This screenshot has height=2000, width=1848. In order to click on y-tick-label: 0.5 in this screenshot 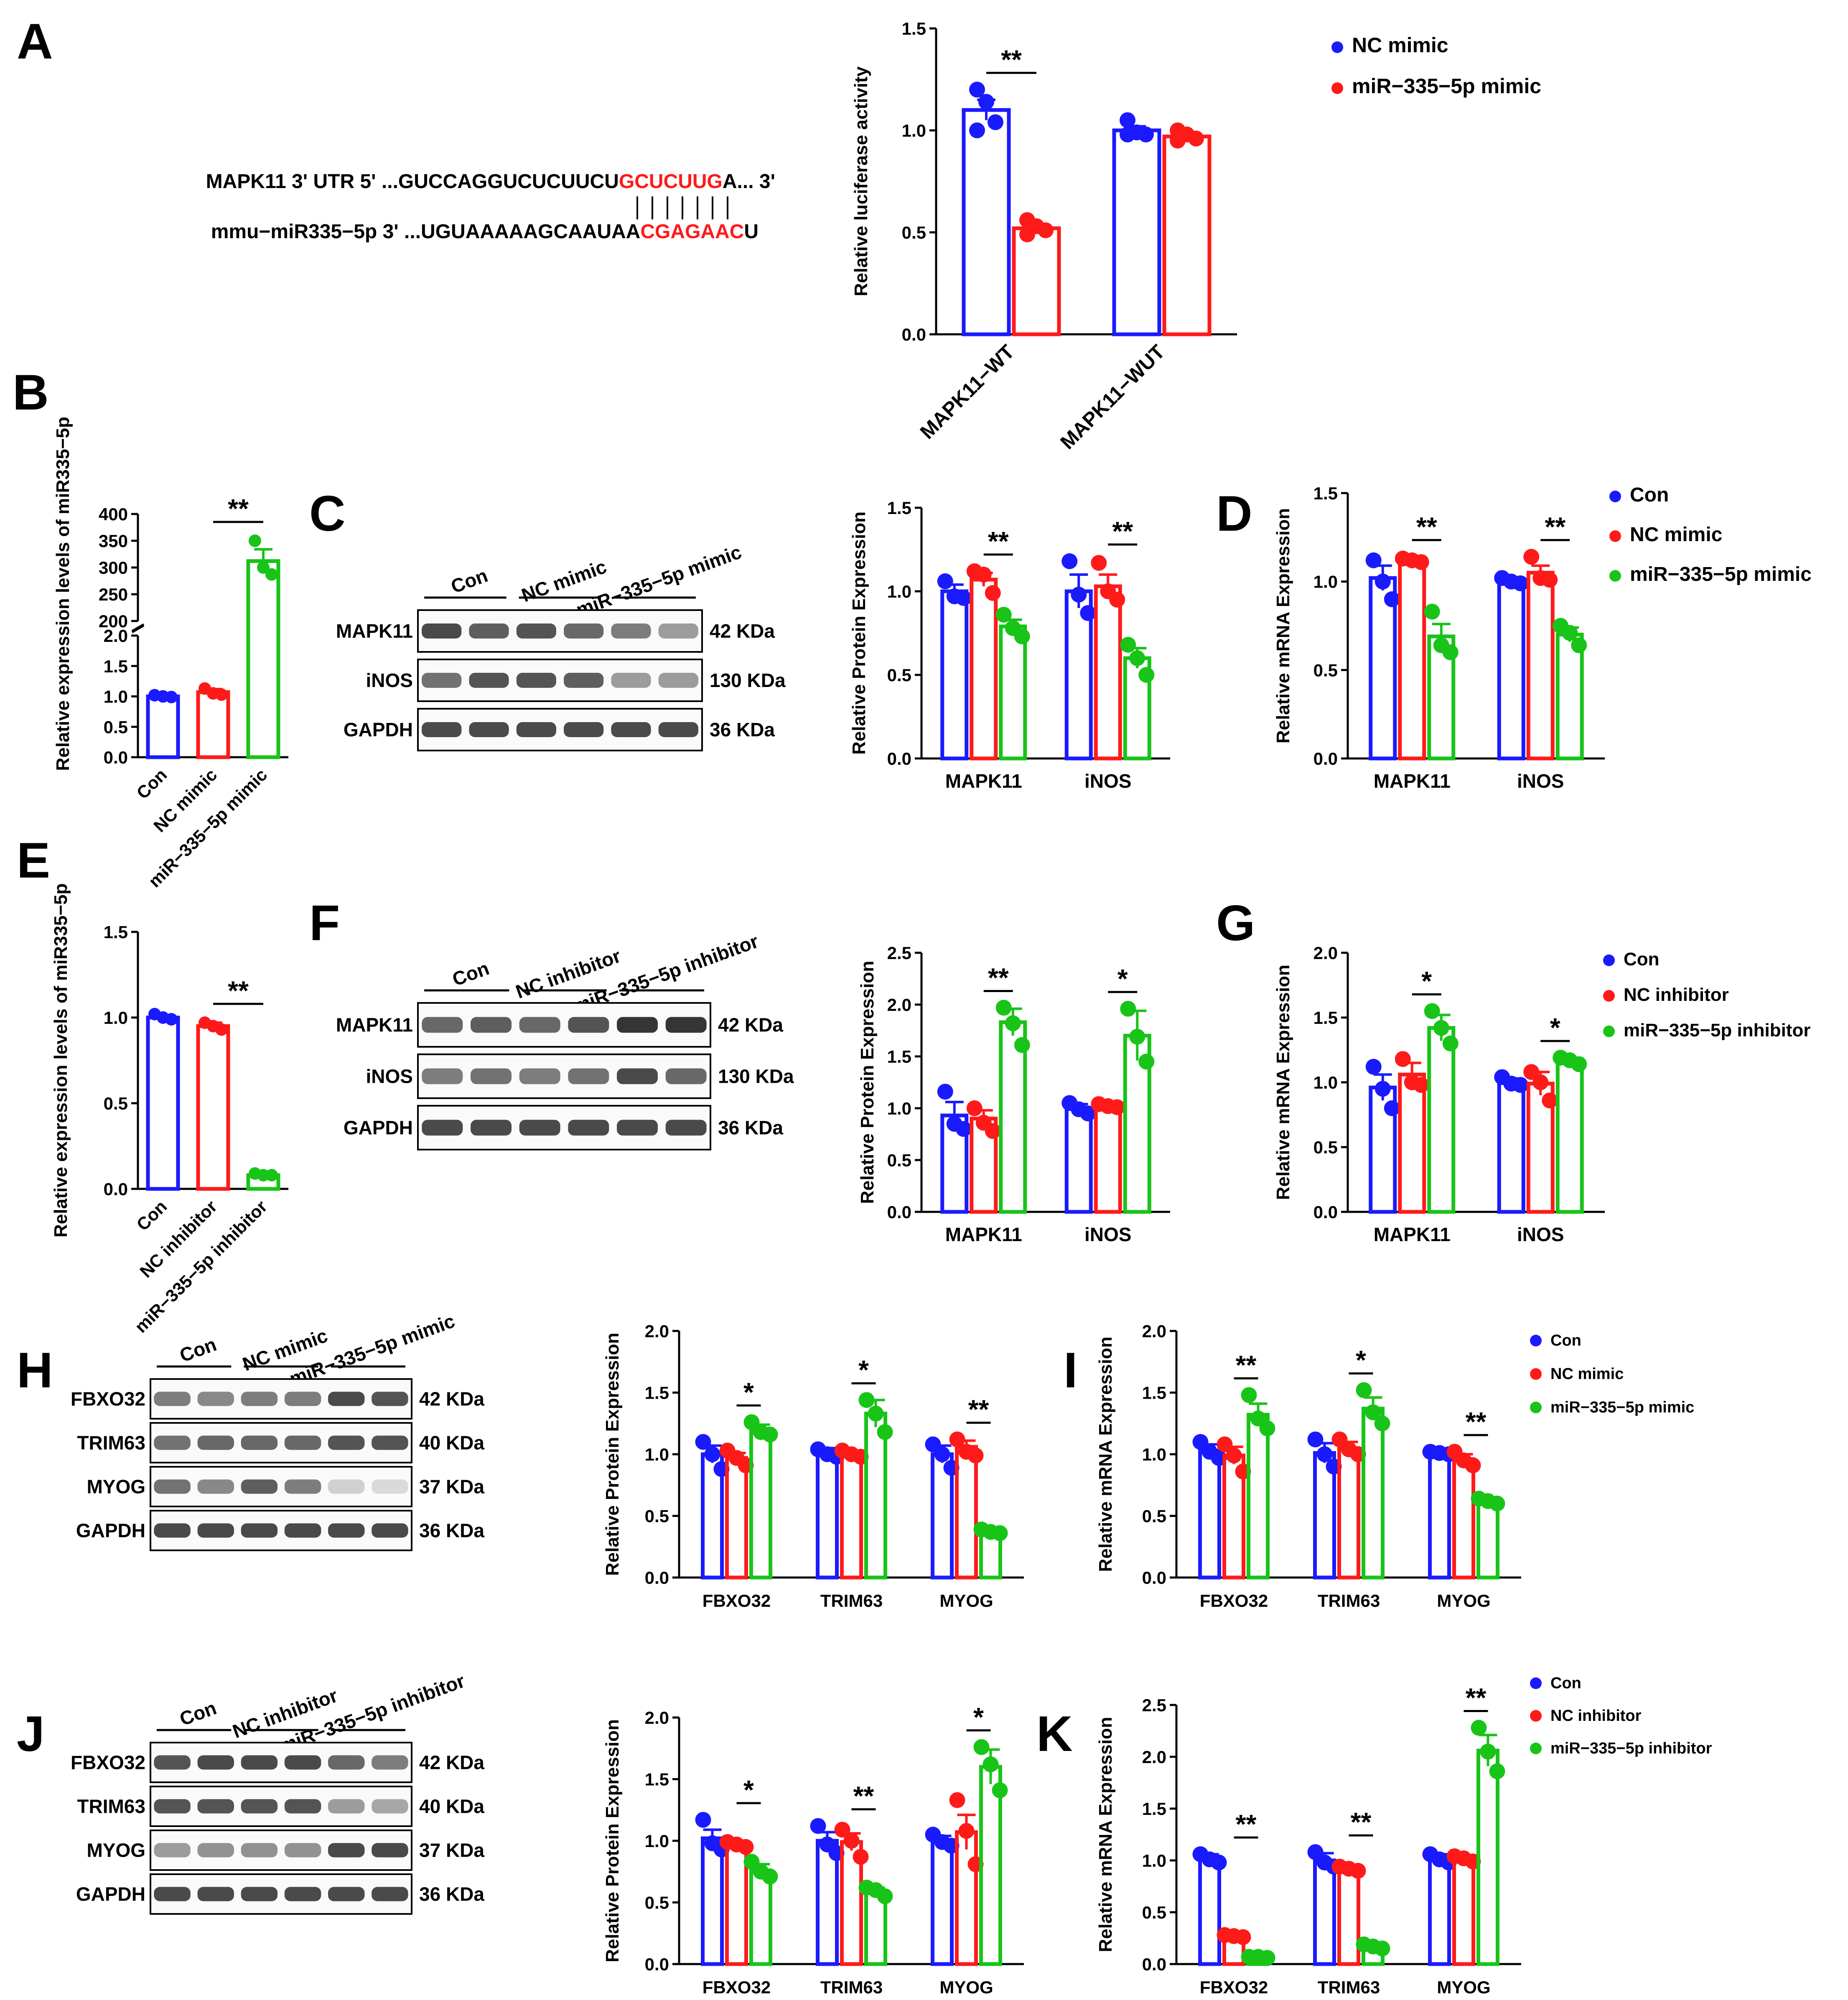, I will do `click(116, 1103)`.